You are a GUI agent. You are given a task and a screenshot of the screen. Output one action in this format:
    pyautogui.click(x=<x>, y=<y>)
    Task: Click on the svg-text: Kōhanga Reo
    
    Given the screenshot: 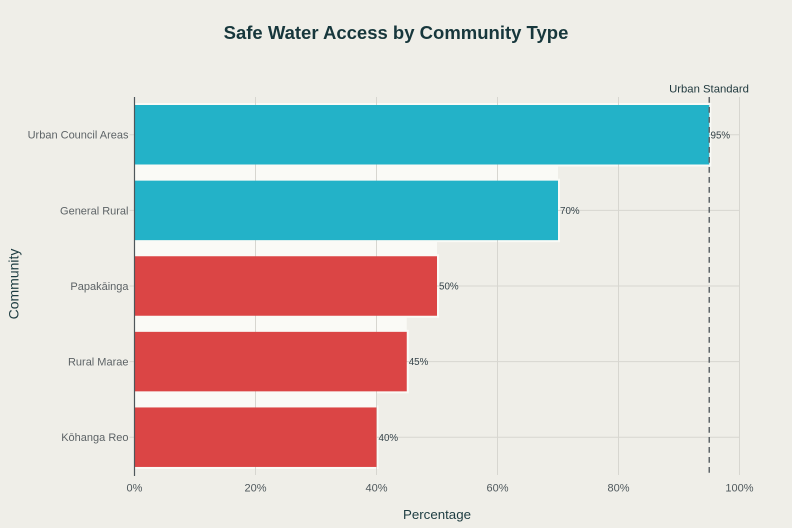 What is the action you would take?
    pyautogui.click(x=94, y=438)
    